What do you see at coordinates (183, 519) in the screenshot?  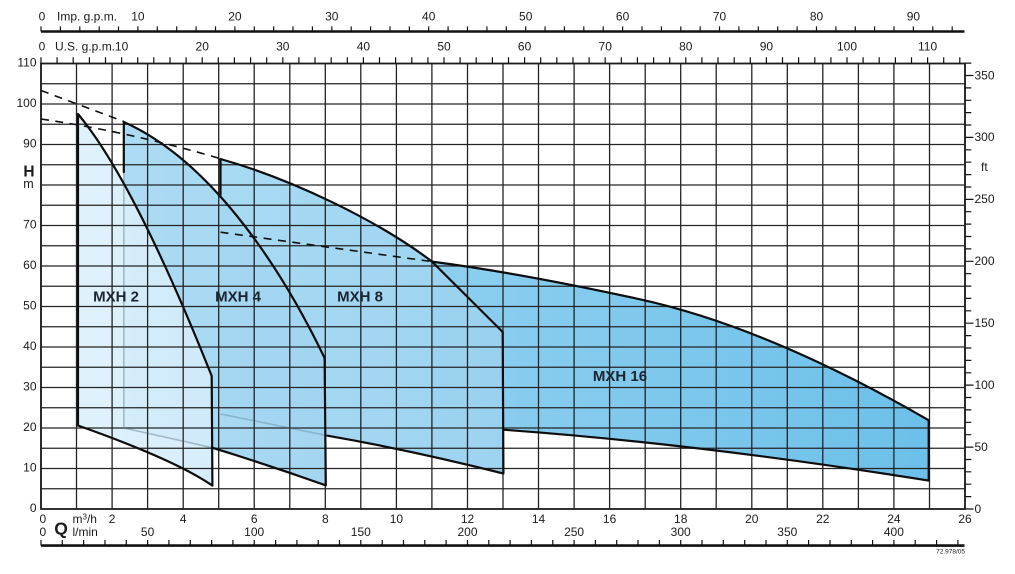 I see `svg-text: 4` at bounding box center [183, 519].